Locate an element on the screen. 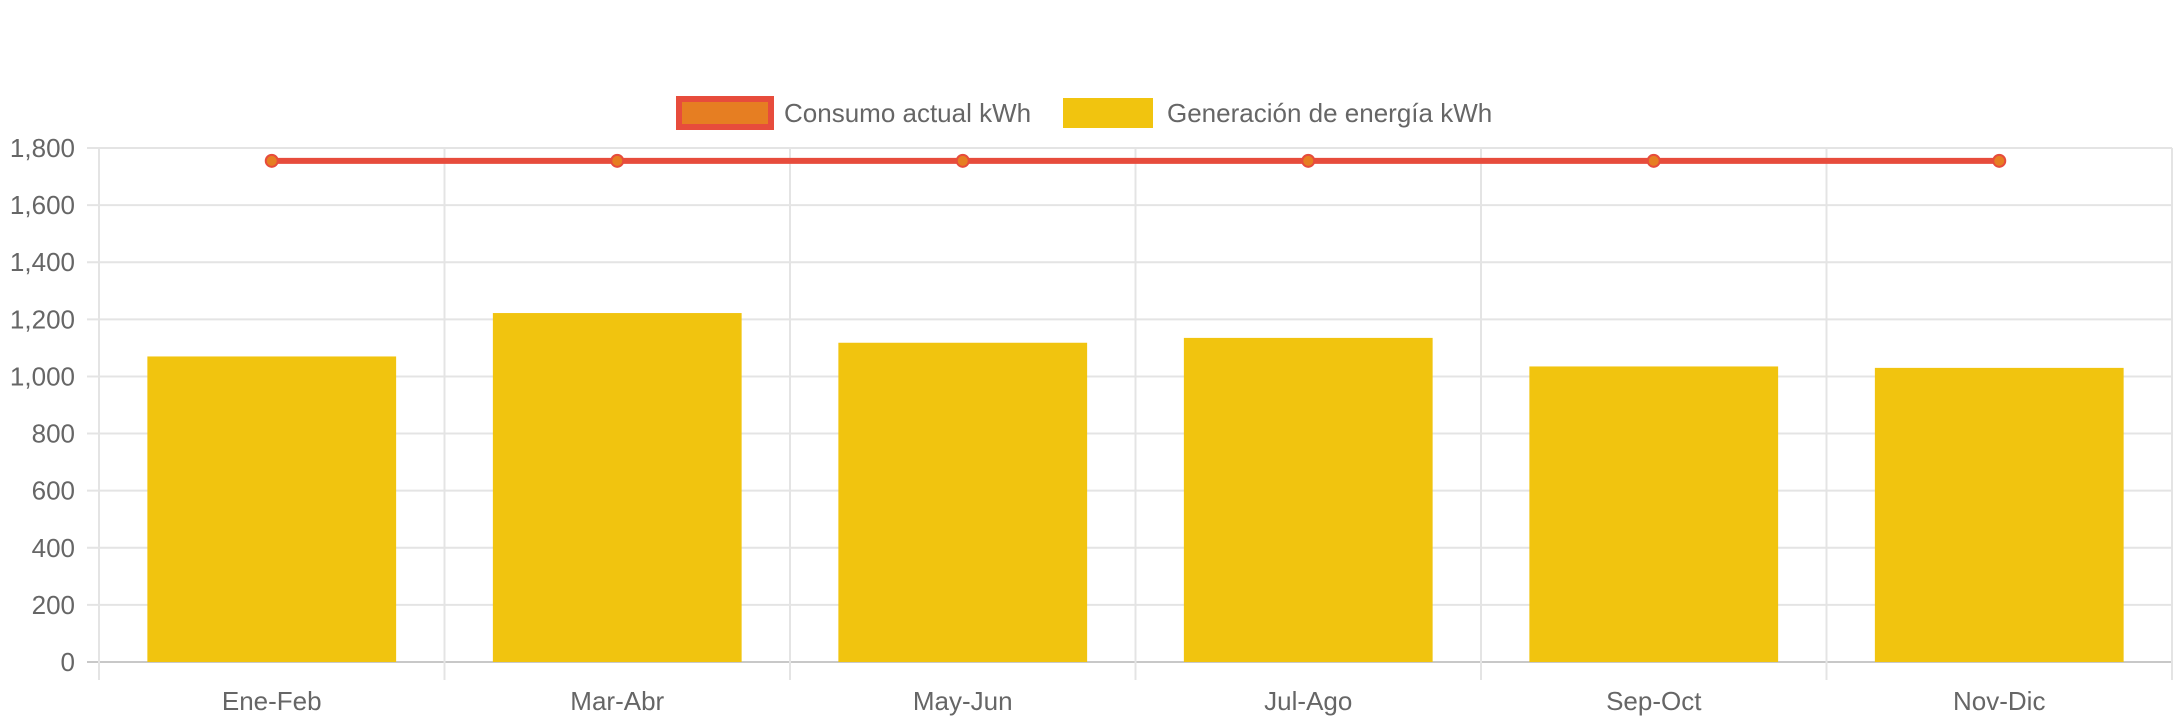 This screenshot has width=2184, height=726. x-tick-label: May-Jun is located at coordinates (963, 701).